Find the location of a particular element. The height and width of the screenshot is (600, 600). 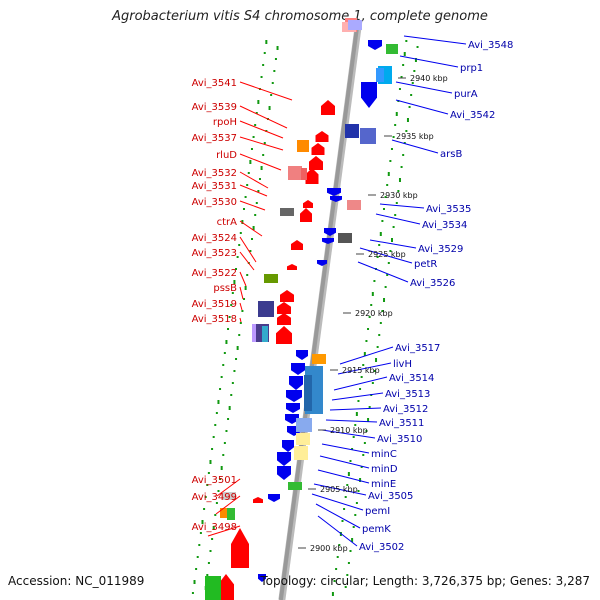

kbp-tick-label: 2905 kbp is located at coordinates (339, 489).